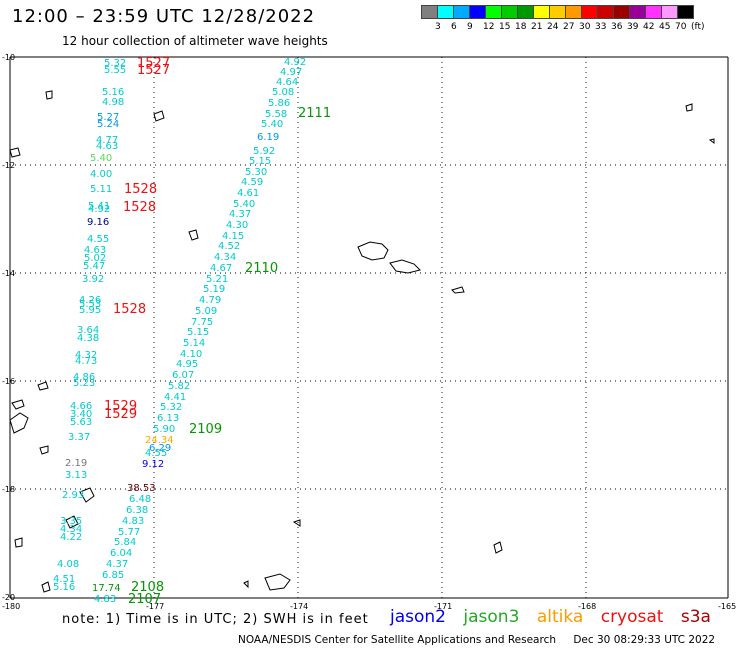  Describe the element at coordinates (153, 464) in the screenshot. I see `swh-value: 9.12` at that location.